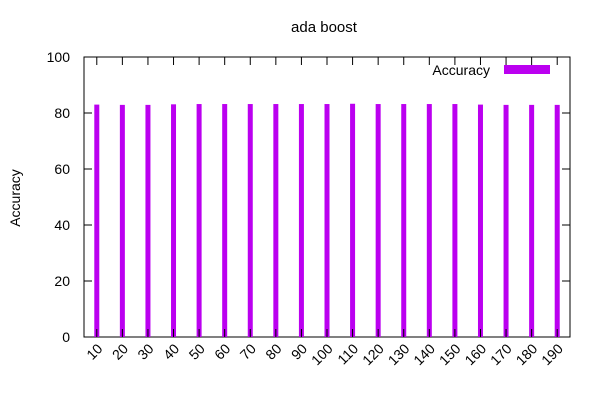 The width and height of the screenshot is (600, 400). What do you see at coordinates (322, 354) in the screenshot?
I see `x-tick-label: 100` at bounding box center [322, 354].